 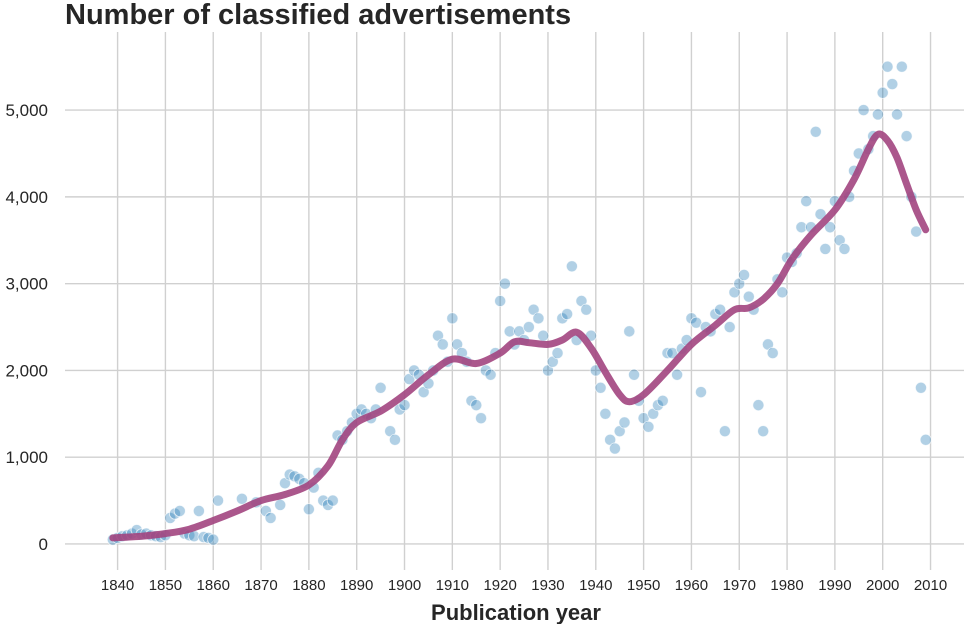 What do you see at coordinates (786, 585) in the screenshot?
I see `x-tick-label: 1980` at bounding box center [786, 585].